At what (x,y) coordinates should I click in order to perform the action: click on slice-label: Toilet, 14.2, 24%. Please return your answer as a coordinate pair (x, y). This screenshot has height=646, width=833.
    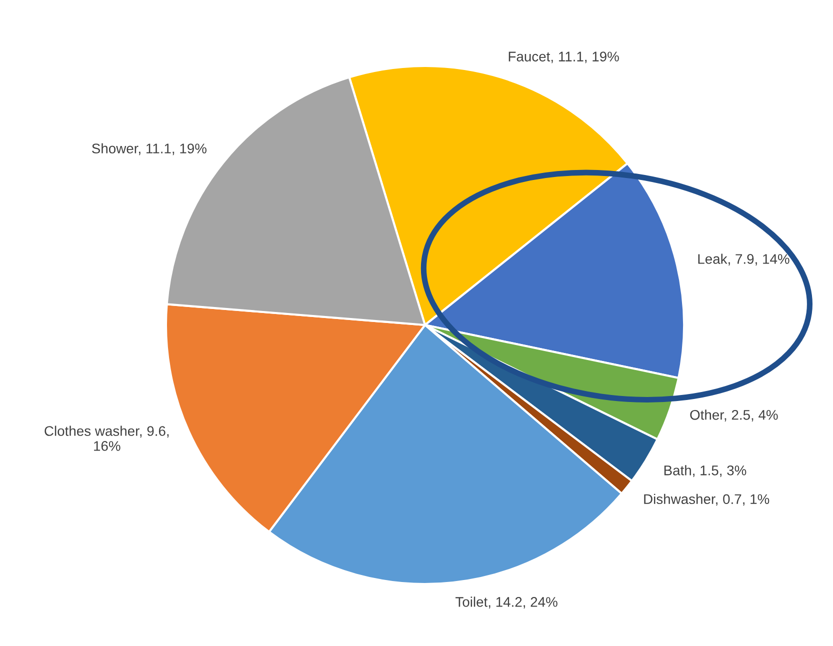
    Looking at the image, I should click on (507, 602).